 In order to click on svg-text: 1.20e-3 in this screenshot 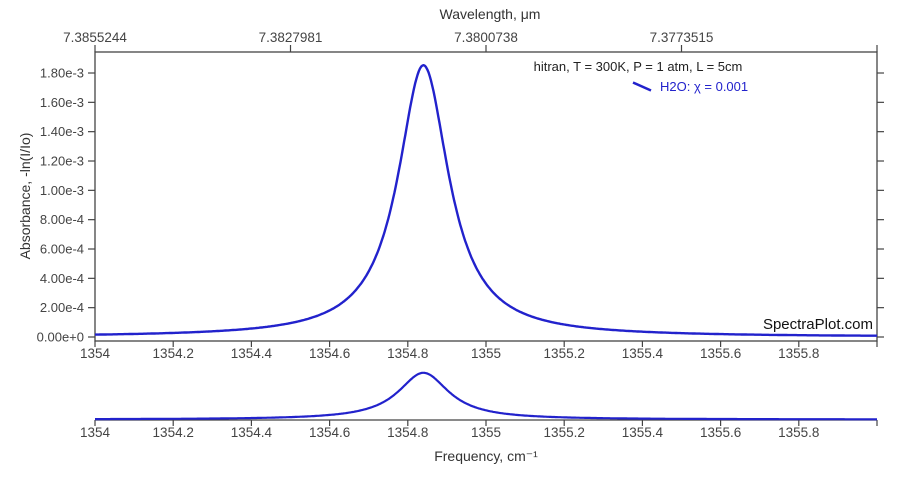, I will do `click(62, 161)`.